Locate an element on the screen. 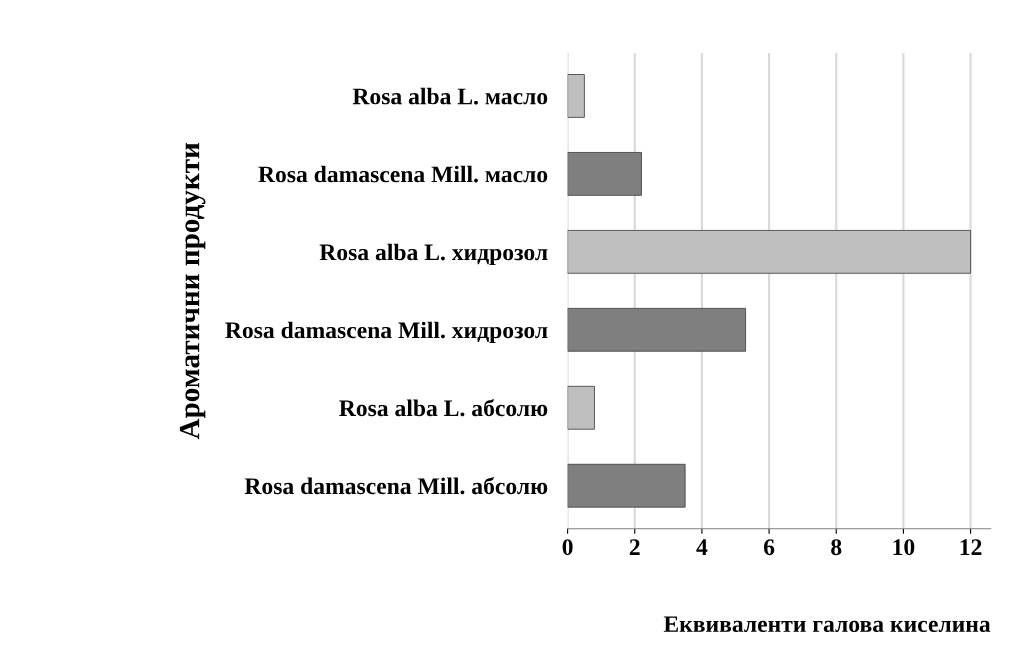  y-tick-label: Rosa damascena Mill. хидрозол is located at coordinates (386, 332).